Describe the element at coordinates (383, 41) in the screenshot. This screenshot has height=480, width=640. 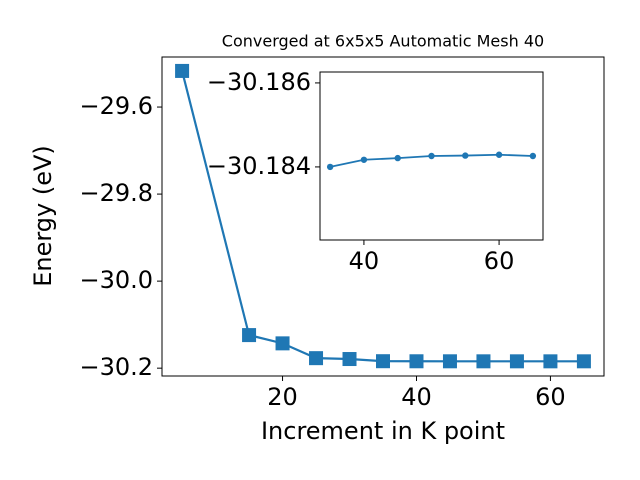
I see `chart-title: Converged at 6x5x5 Automatic Mesh 40` at that location.